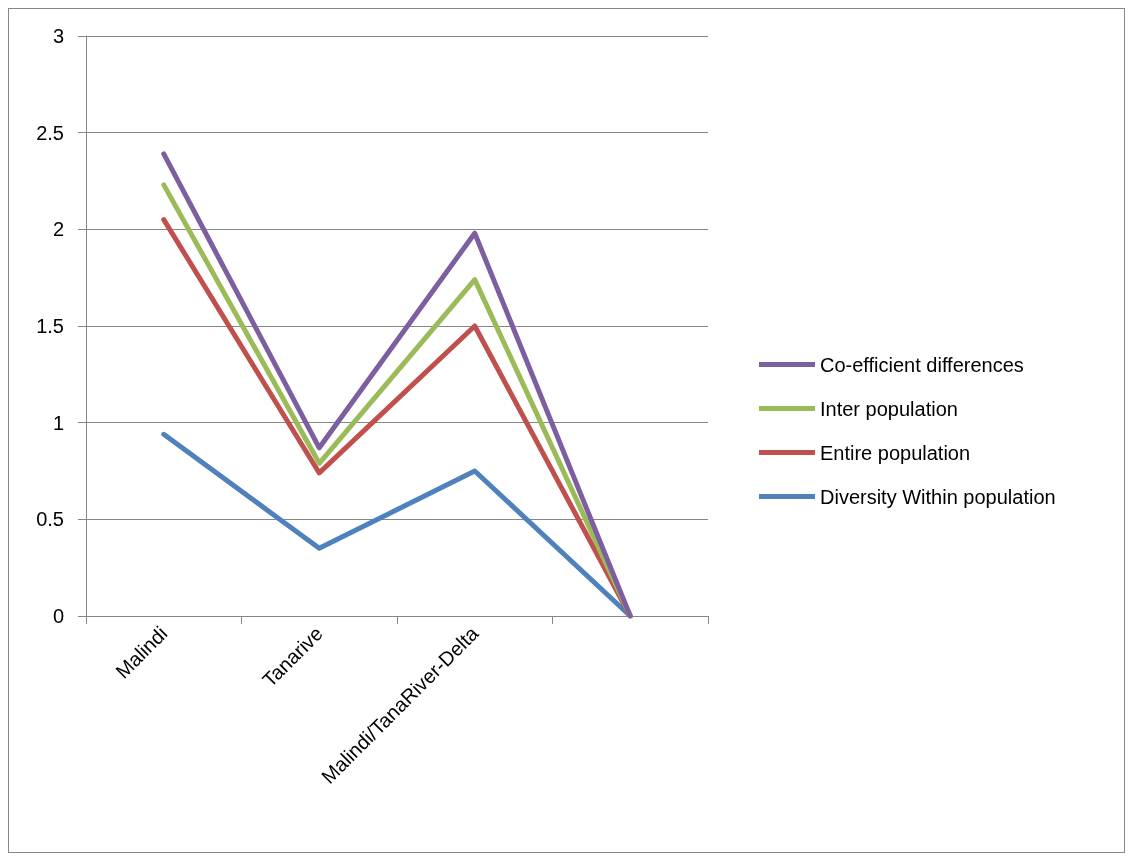  I want to click on y-tick-label: 0, so click(58, 616).